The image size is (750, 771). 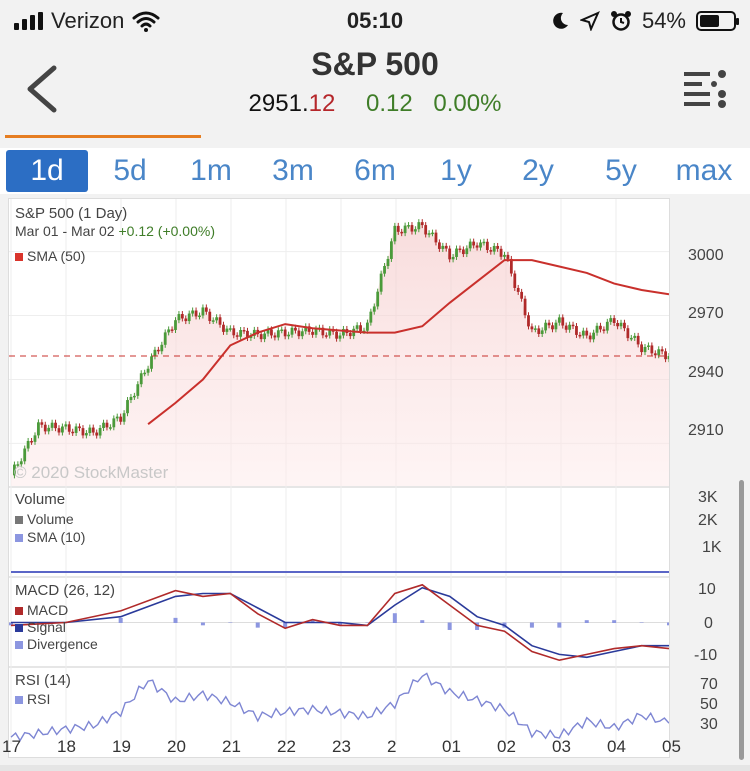 What do you see at coordinates (71, 213) in the screenshot?
I see `chart-title: S&P 500 (1 Day)` at bounding box center [71, 213].